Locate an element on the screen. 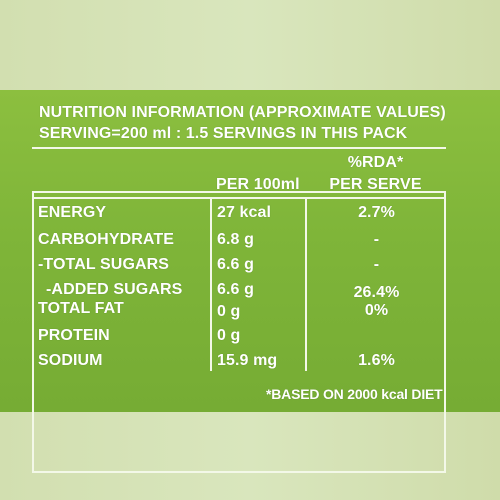 This screenshot has width=500, height=500. nutrient-name: CARBOHYDRATE is located at coordinates (106, 239).